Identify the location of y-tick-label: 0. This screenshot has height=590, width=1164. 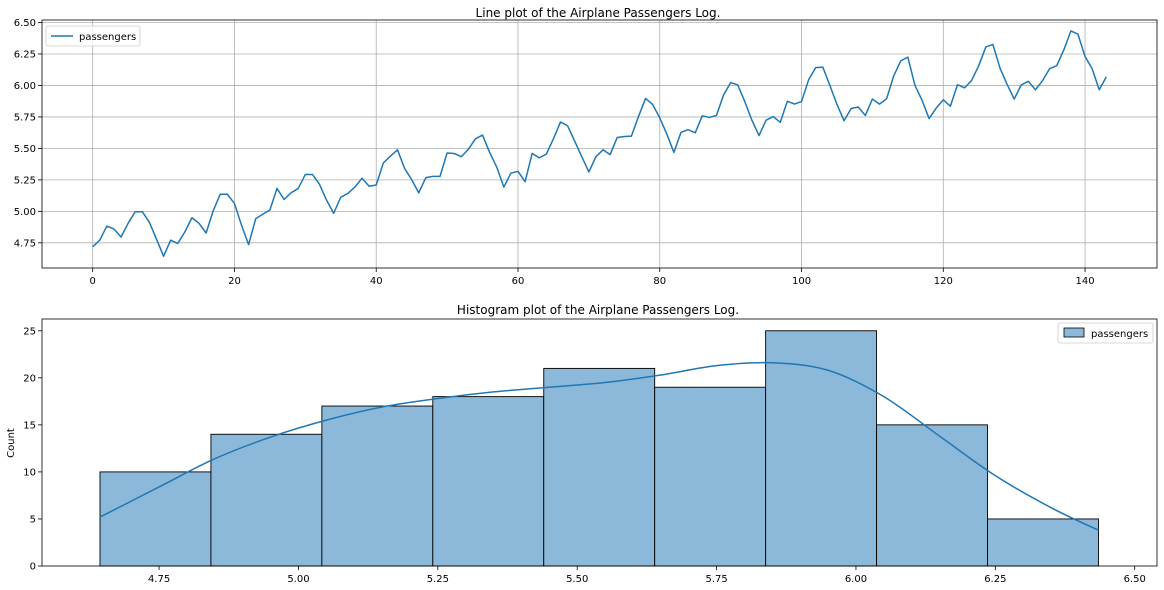
(33, 567).